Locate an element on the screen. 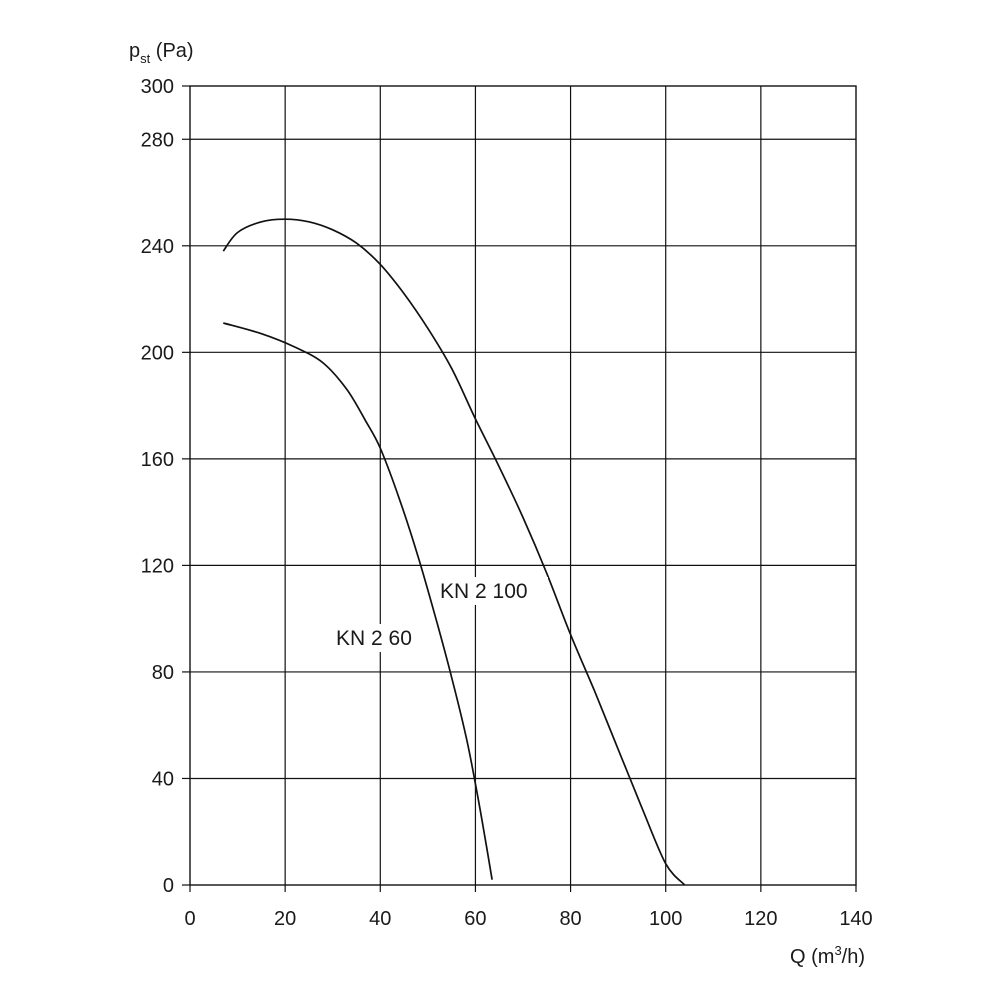 The image size is (1000, 1000). x-tick-label-20: 20 is located at coordinates (285, 919).